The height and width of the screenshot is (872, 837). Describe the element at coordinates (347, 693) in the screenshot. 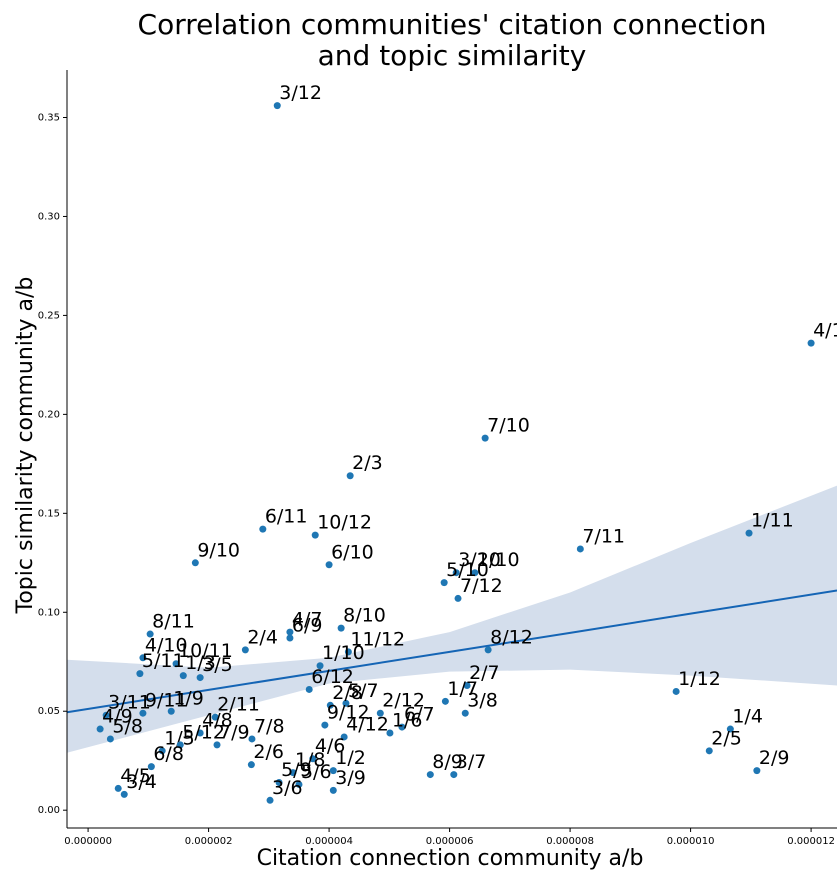

I see `point-label: 2/8` at that location.